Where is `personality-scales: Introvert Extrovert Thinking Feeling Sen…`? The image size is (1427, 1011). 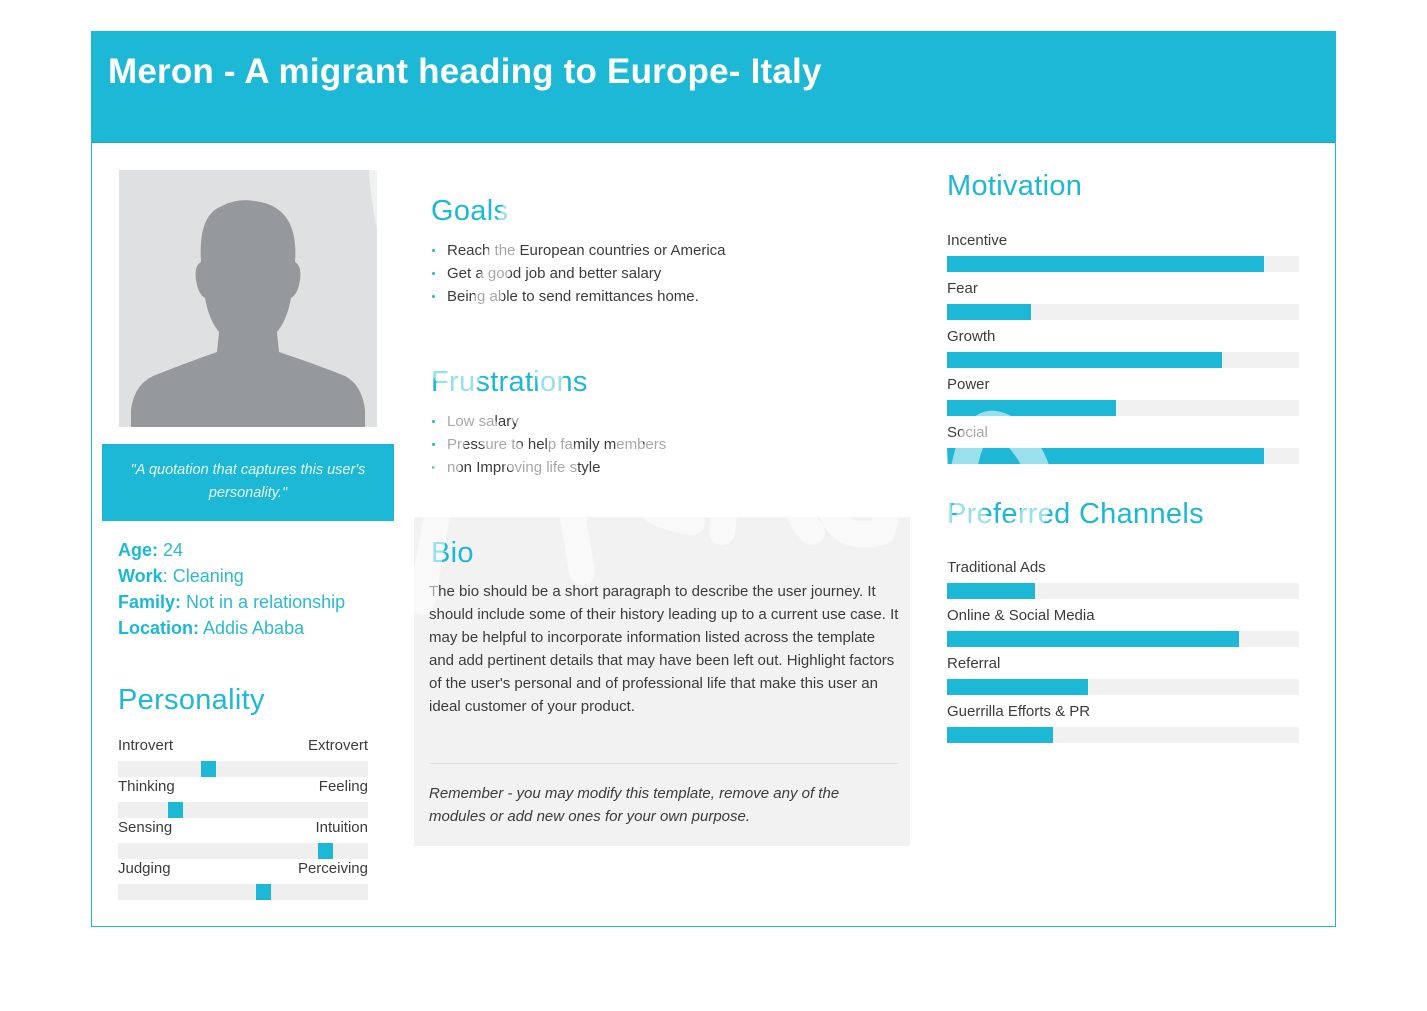
personality-scales: Introvert Extrovert Thinking Feeling Sen… is located at coordinates (243, 819).